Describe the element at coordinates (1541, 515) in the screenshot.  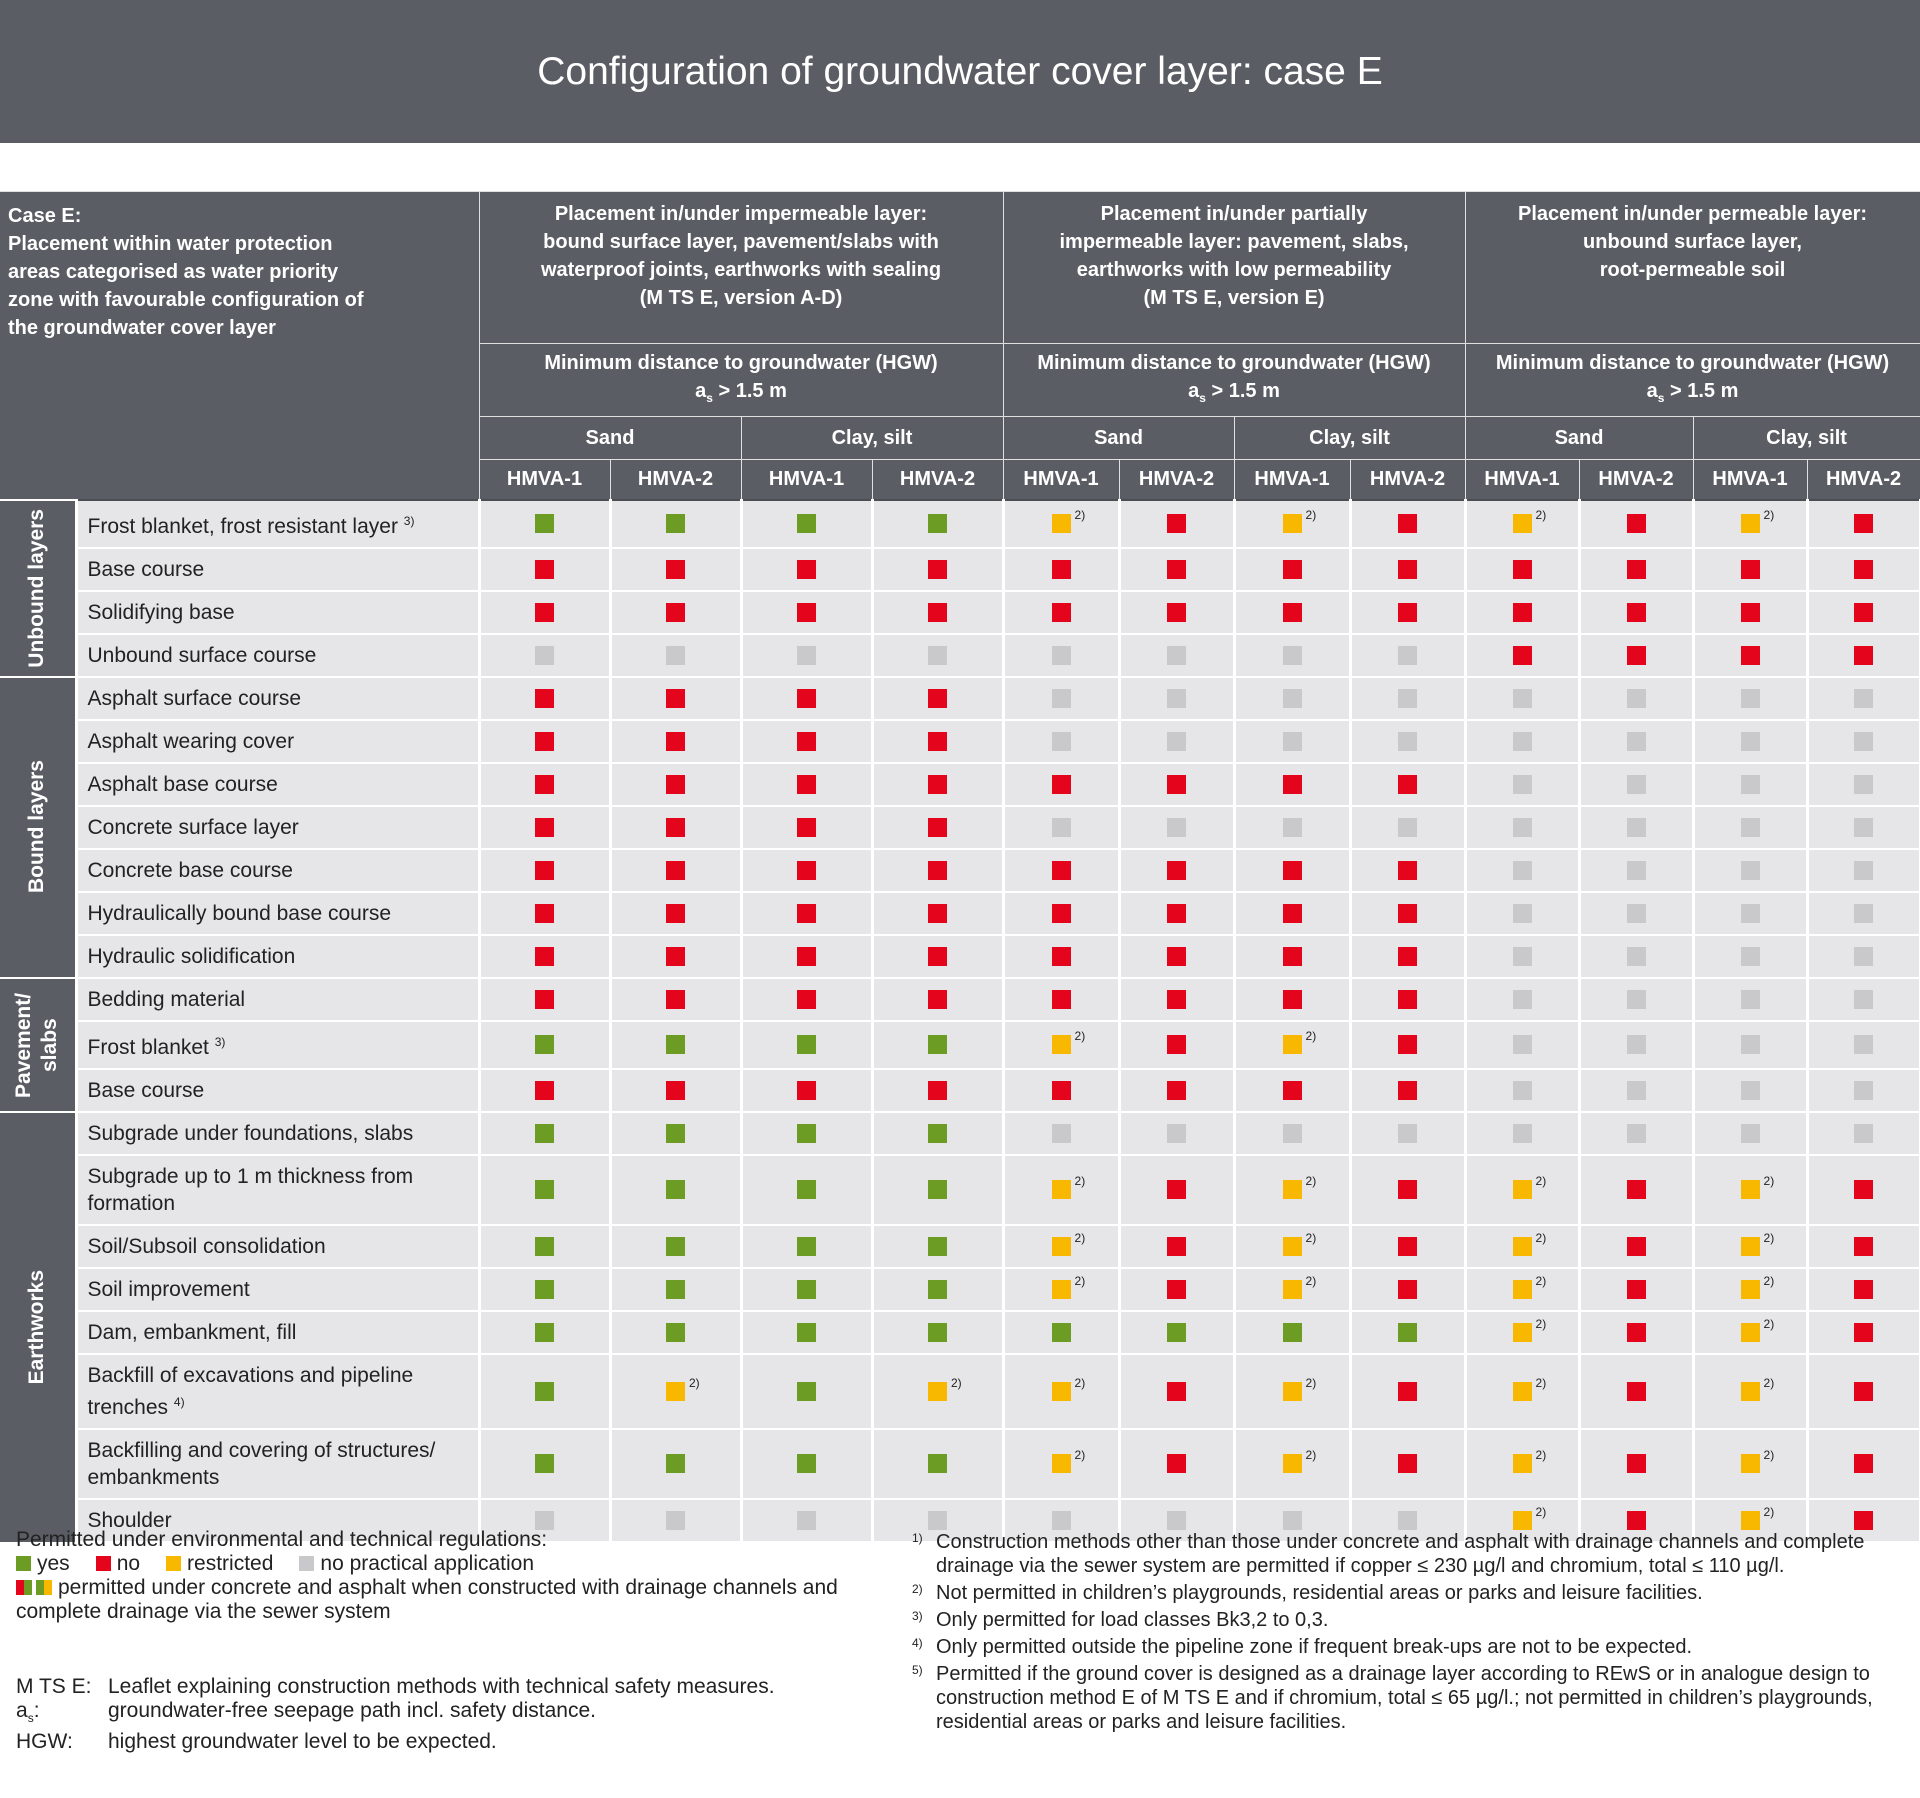
I see `footnote-ref: 2)` at that location.